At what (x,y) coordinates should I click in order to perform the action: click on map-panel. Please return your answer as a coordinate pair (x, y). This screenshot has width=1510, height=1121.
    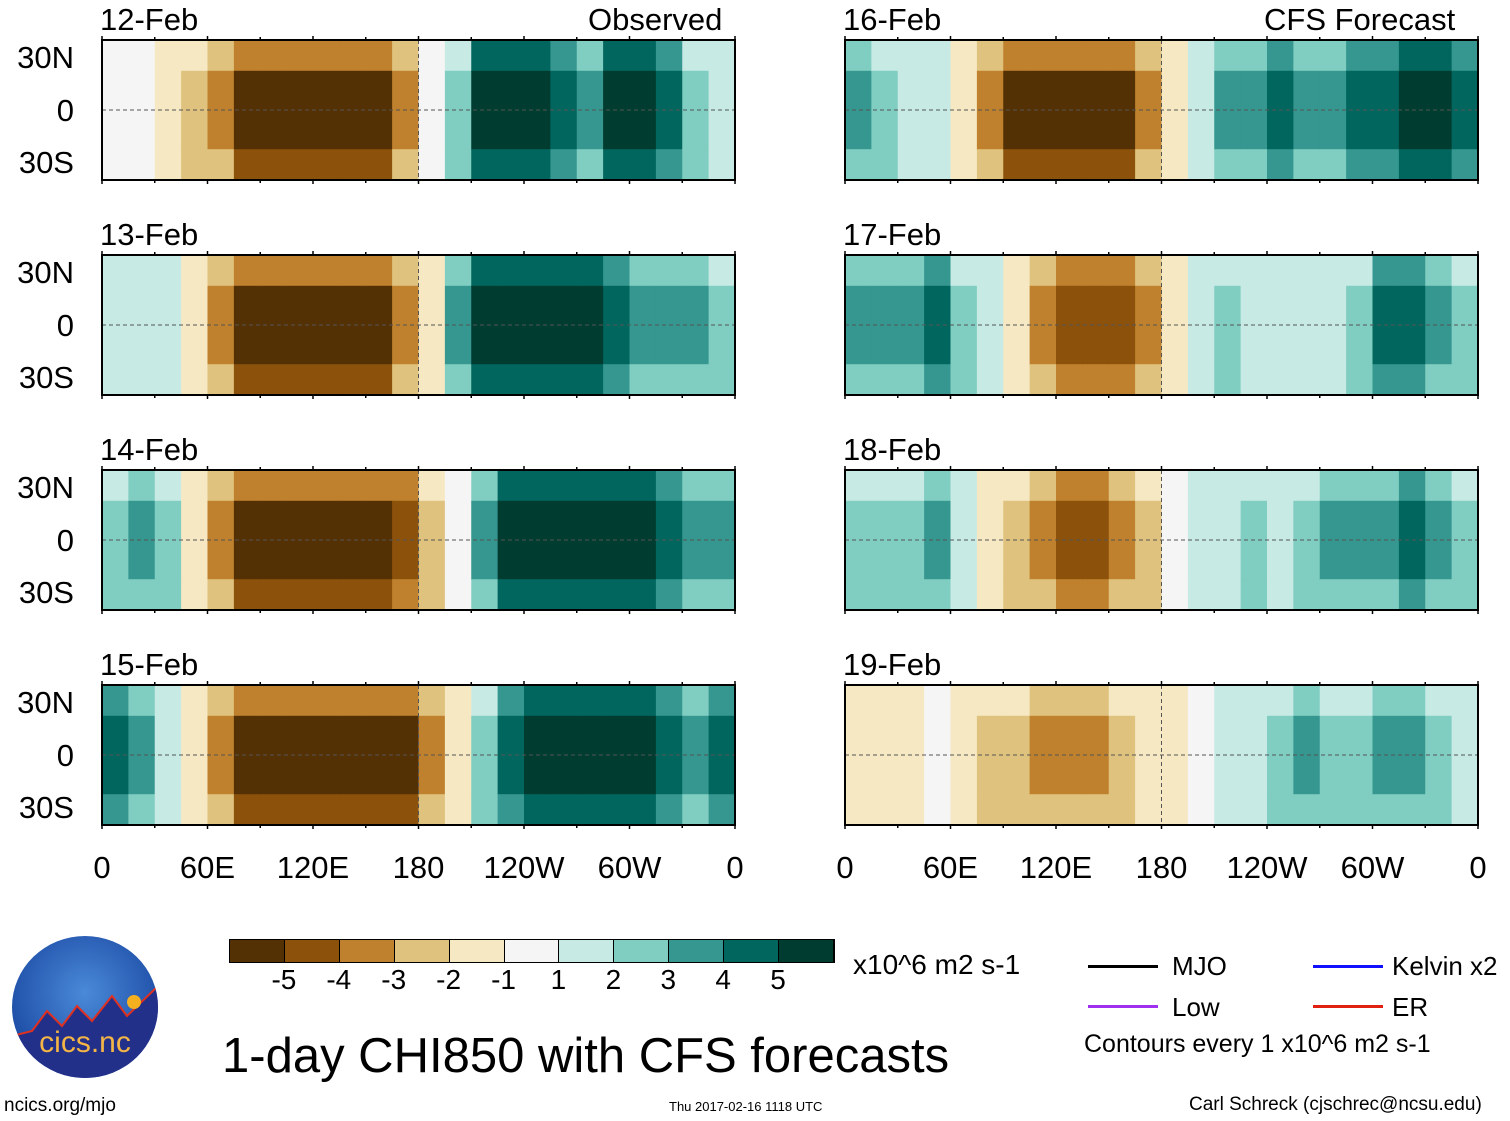
    Looking at the image, I should click on (418, 325).